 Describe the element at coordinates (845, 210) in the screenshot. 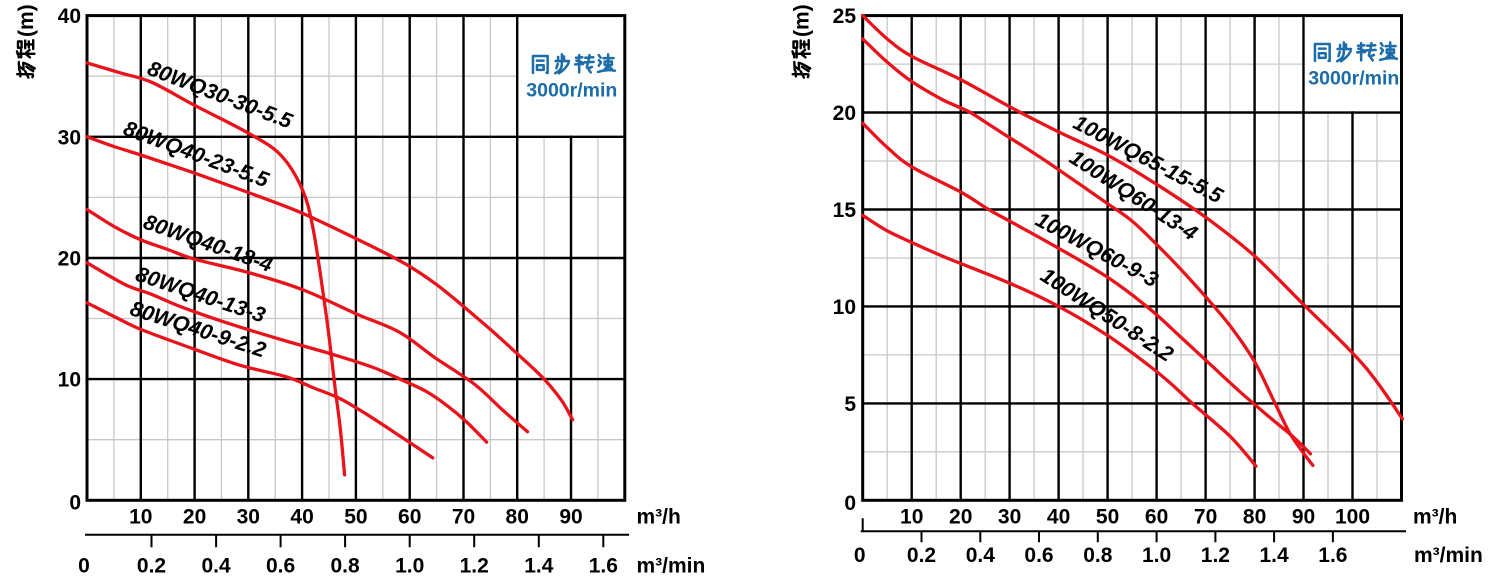

I see `svg-text: 15` at that location.